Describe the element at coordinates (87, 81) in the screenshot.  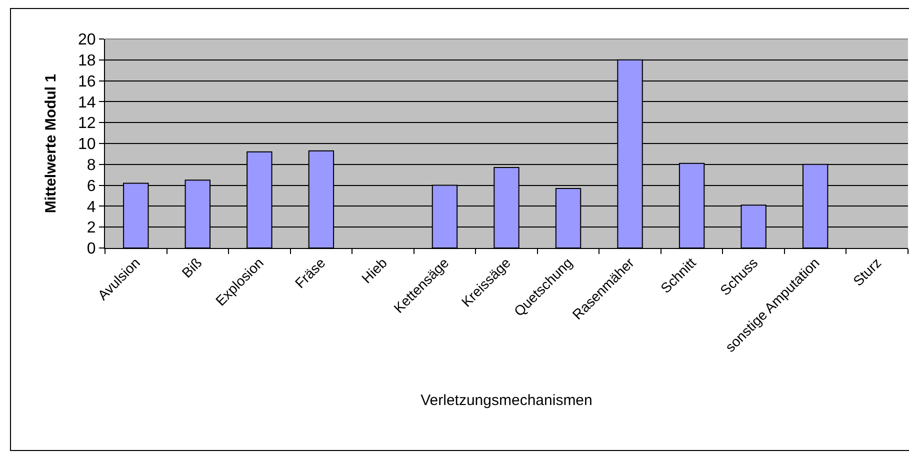
I see `y-tick-label: 16` at that location.